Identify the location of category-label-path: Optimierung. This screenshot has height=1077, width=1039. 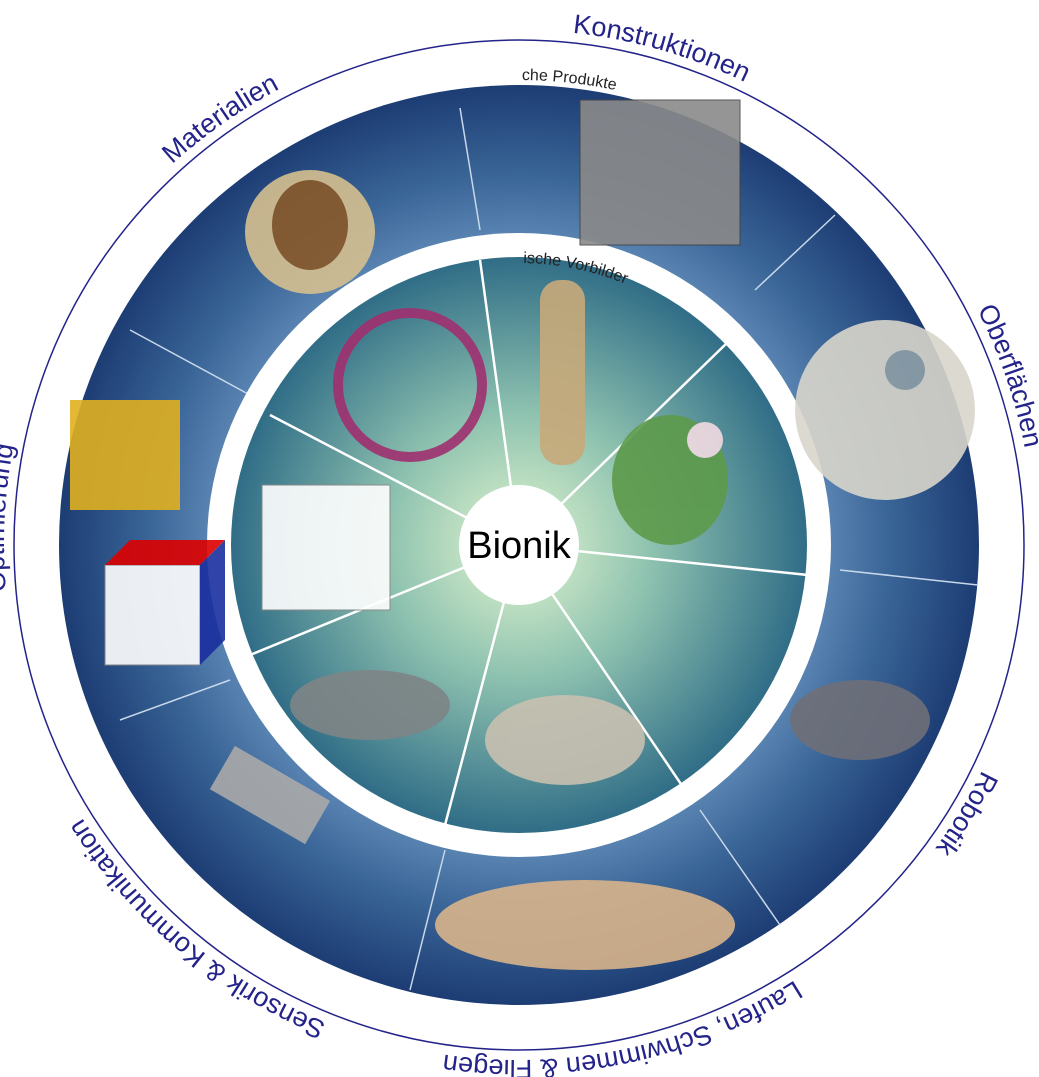
(10, 517).